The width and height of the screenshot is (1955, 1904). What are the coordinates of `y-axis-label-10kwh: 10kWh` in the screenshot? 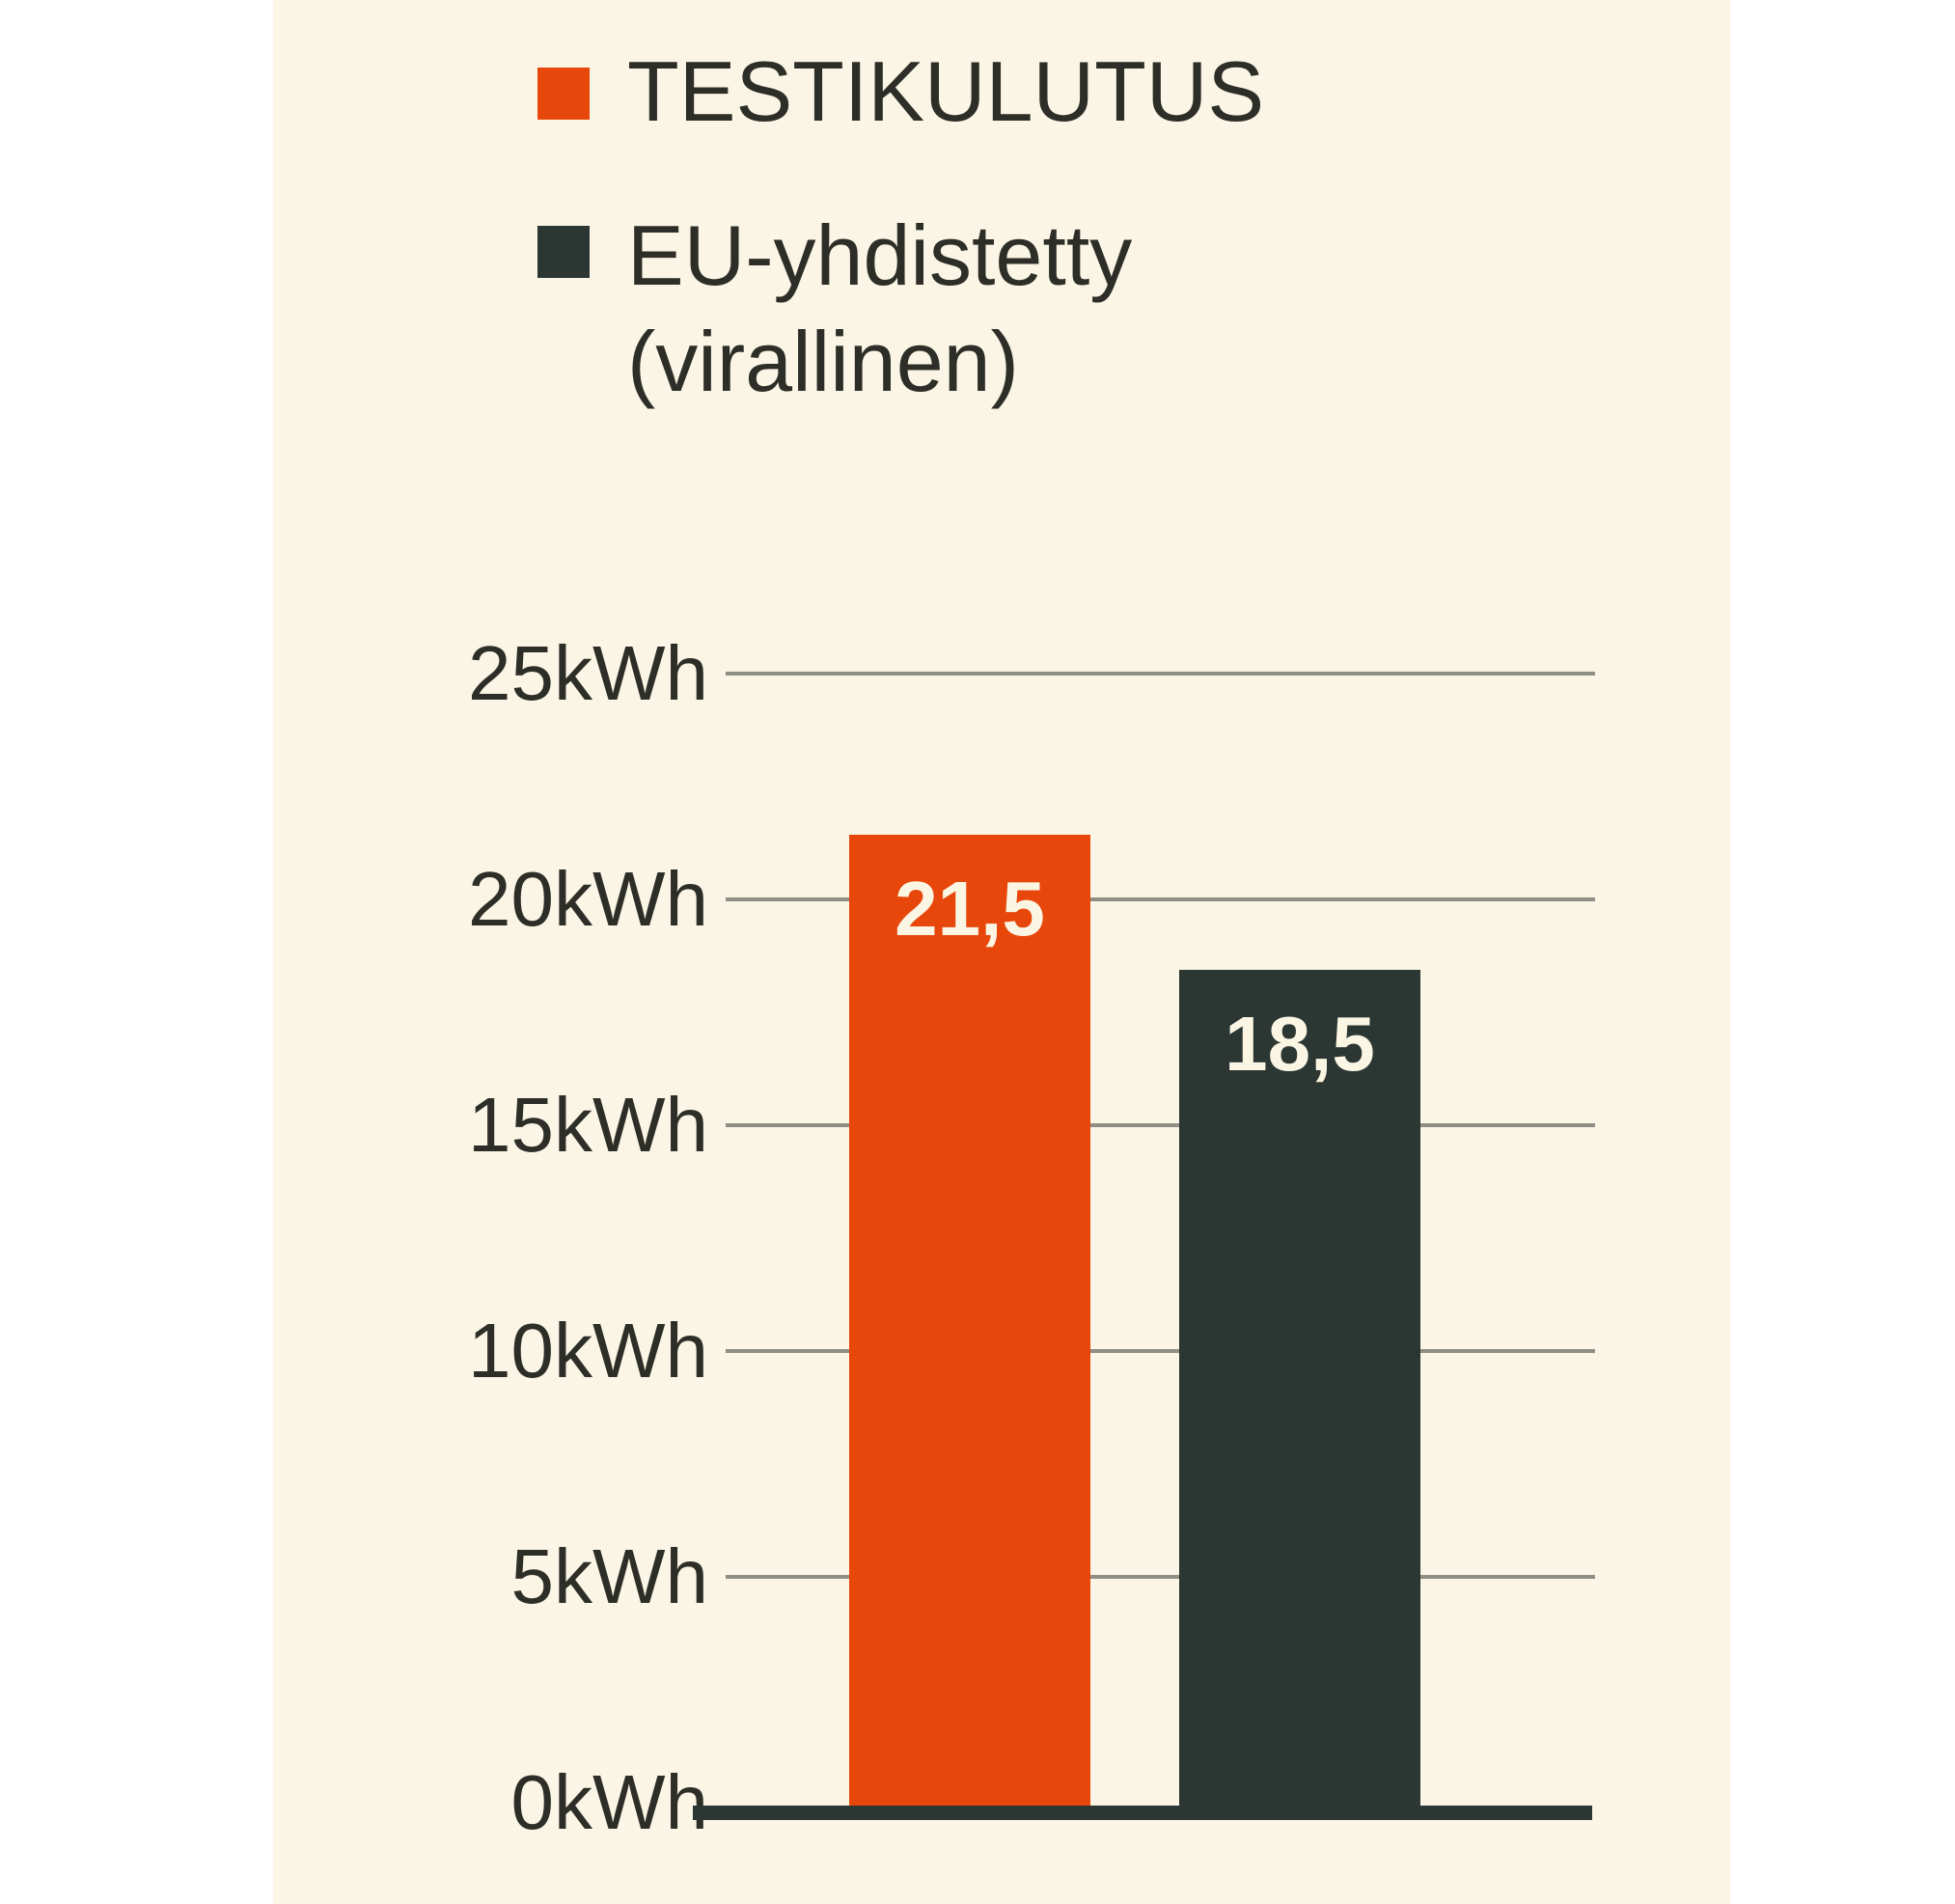 It's located at (588, 1351).